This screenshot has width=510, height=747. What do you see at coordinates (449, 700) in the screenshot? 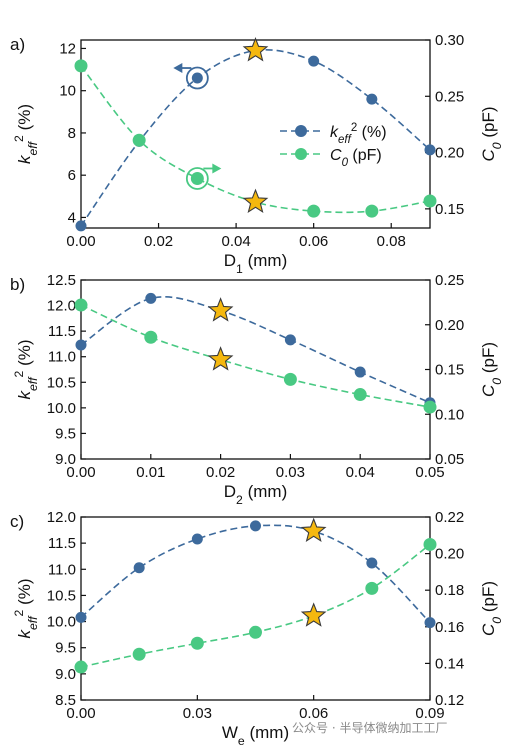
I see `y-right-tick-label: 0.12` at bounding box center [449, 700].